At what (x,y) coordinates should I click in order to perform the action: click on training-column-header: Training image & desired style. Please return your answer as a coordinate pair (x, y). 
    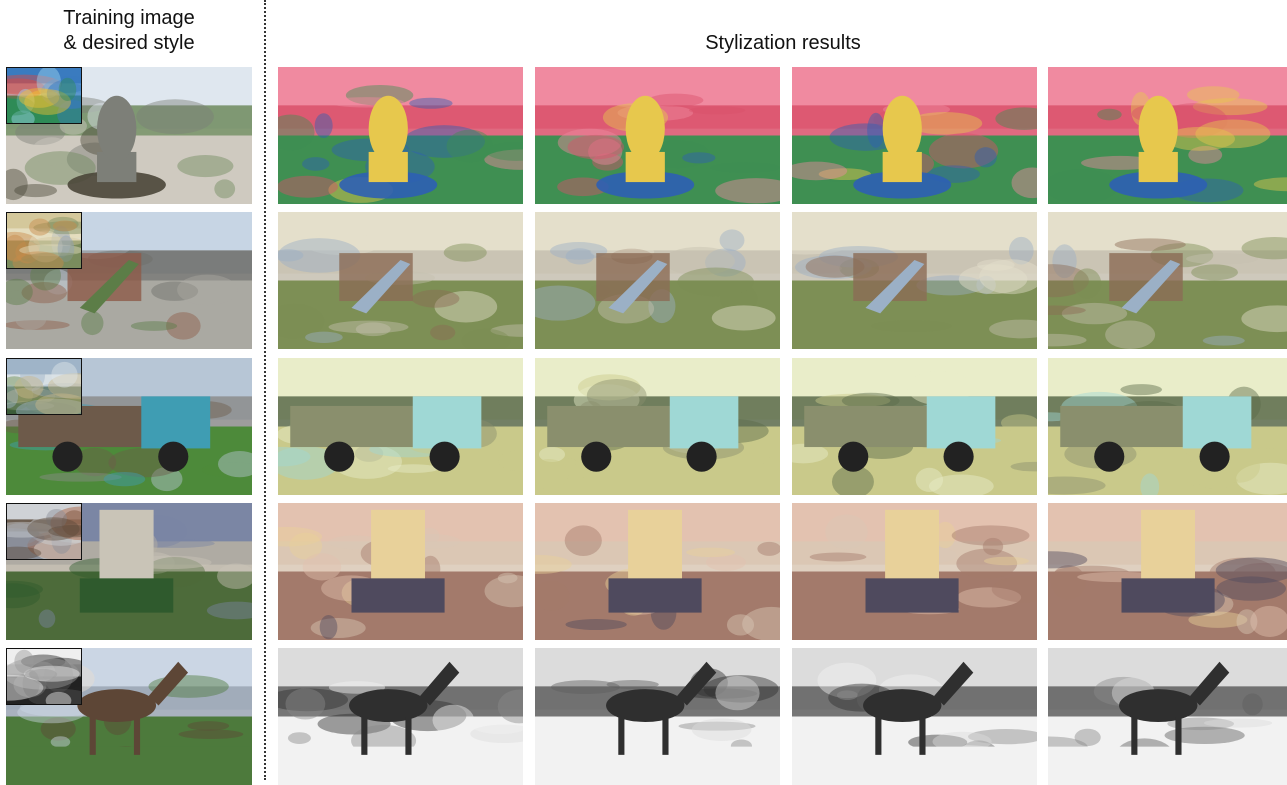
    Looking at the image, I should click on (129, 31).